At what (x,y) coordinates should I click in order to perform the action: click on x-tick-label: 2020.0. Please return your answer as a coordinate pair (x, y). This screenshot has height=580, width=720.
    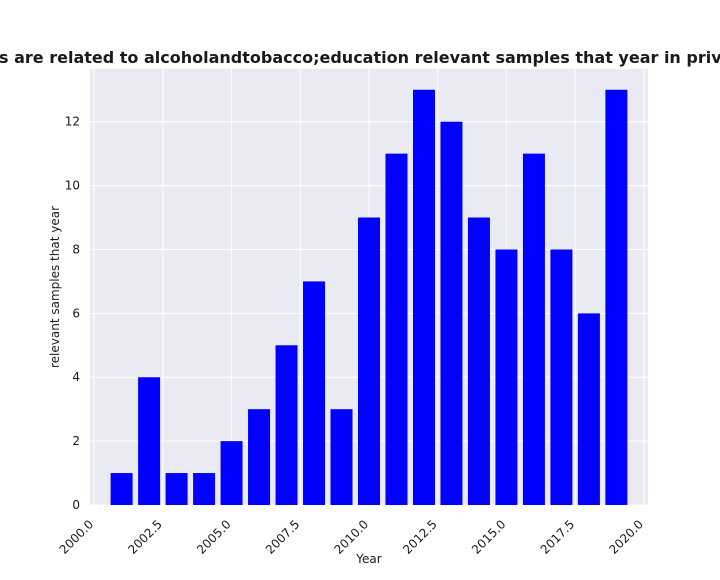
    Looking at the image, I should click on (626, 537).